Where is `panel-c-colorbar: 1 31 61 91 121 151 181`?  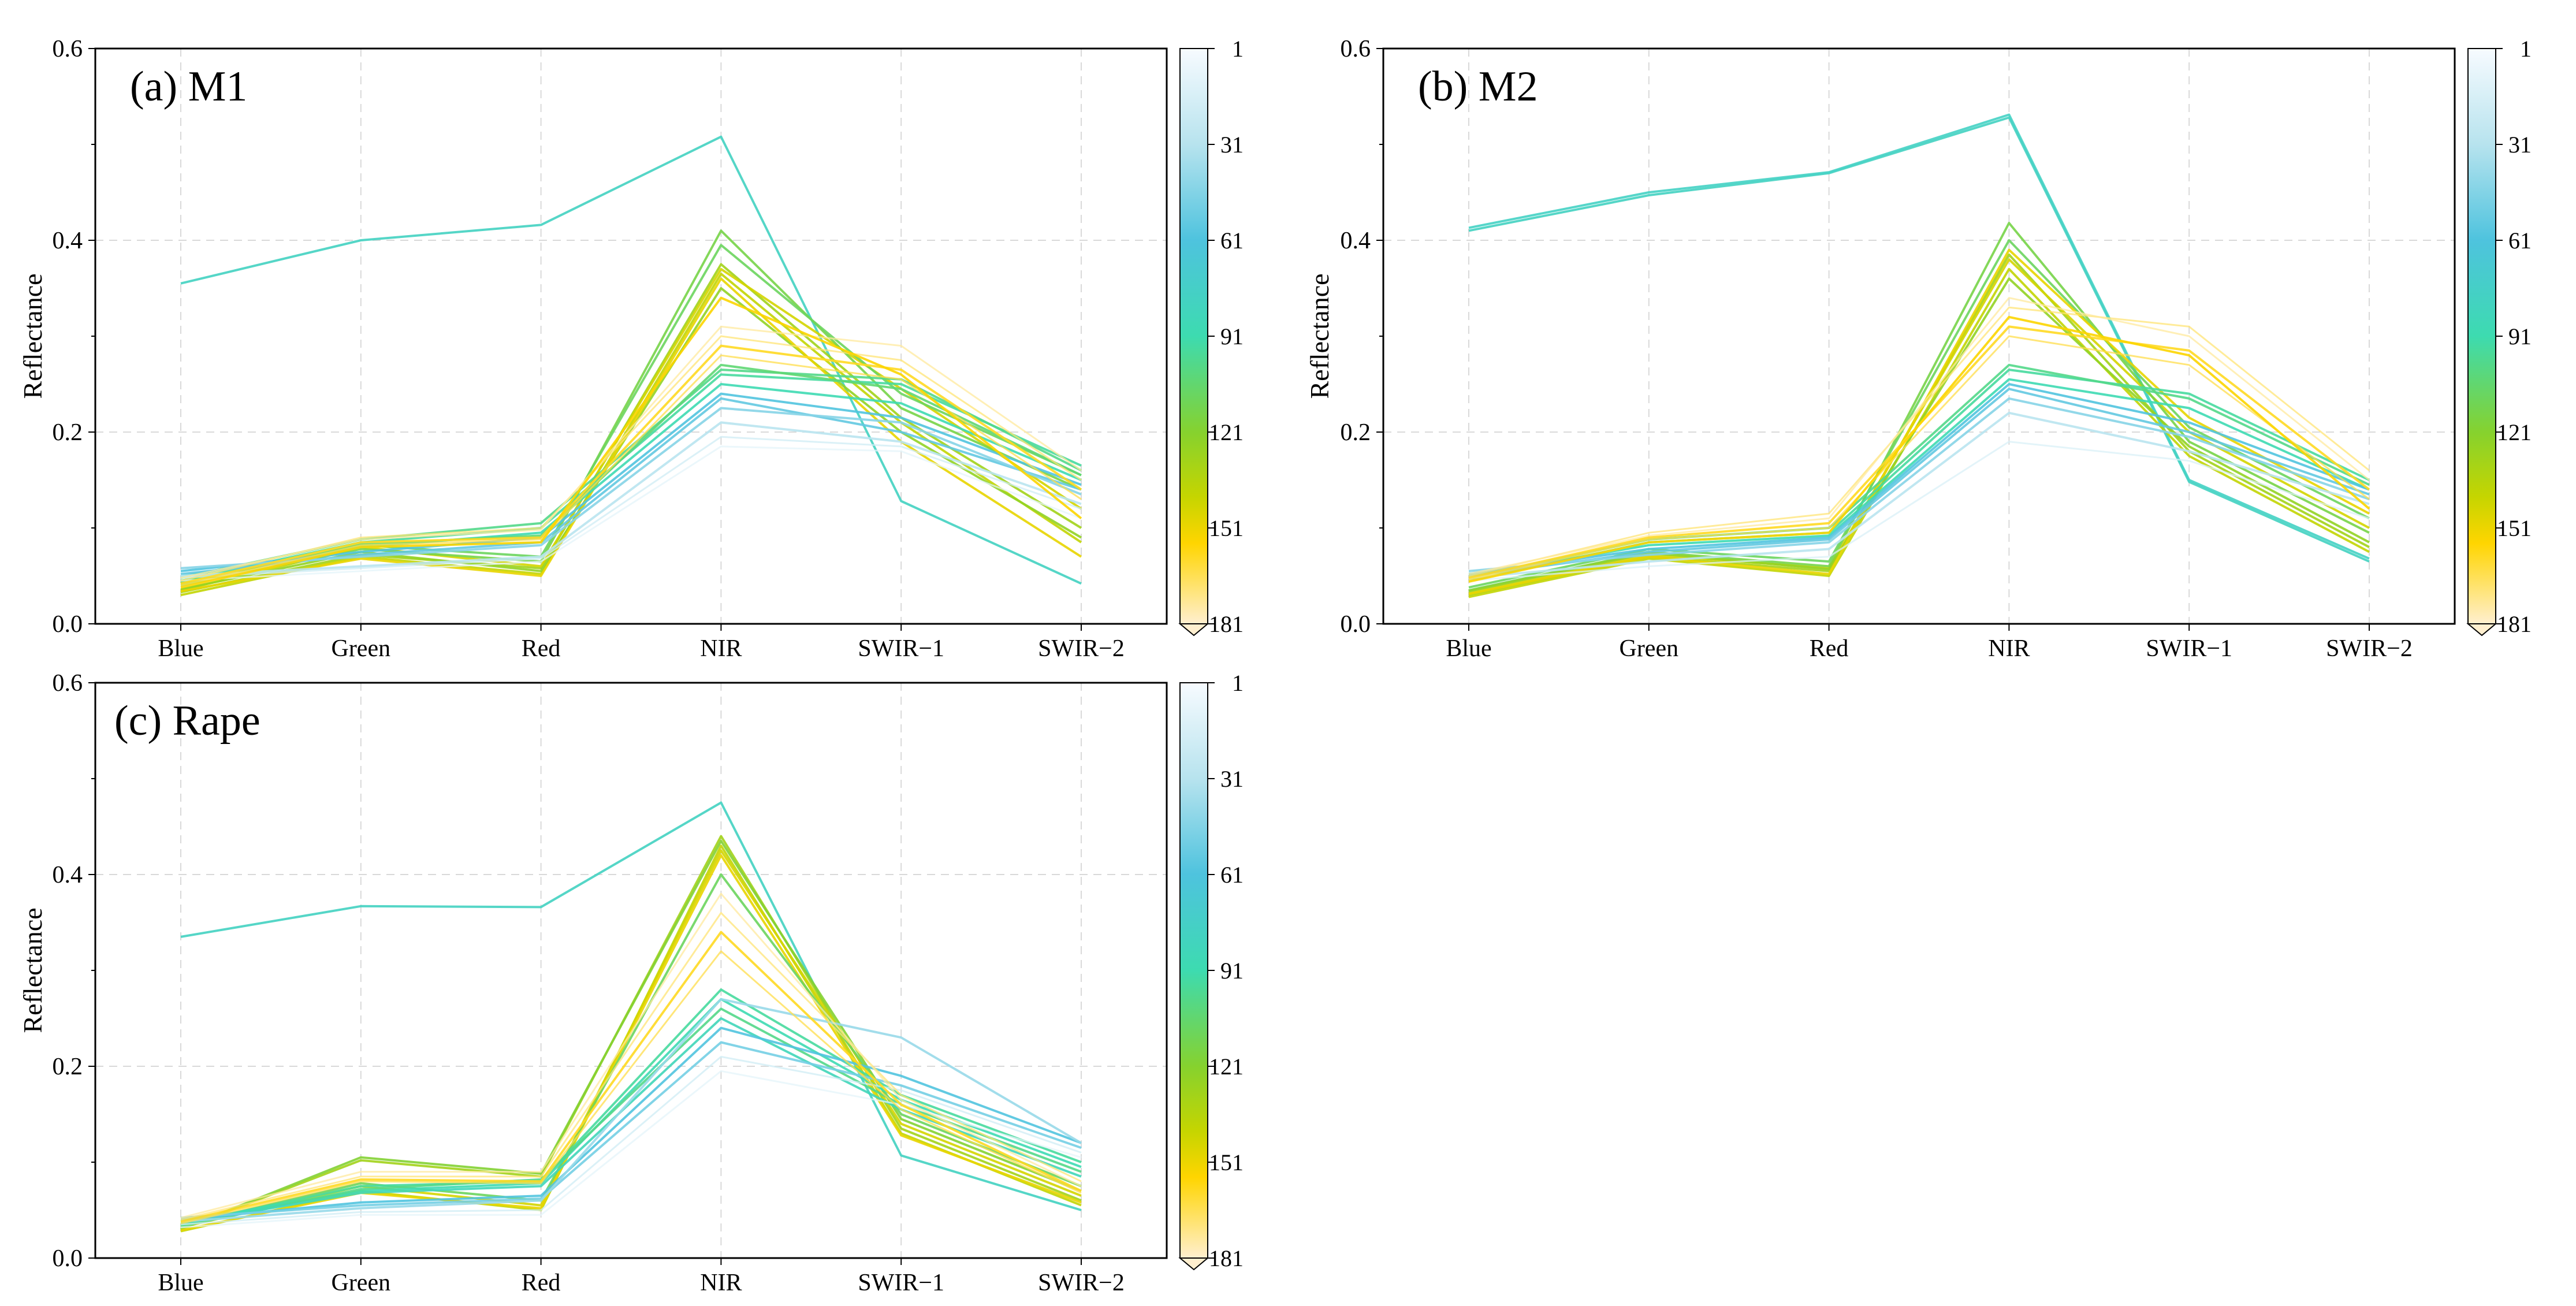 panel-c-colorbar: 1 31 61 91 121 151 181 is located at coordinates (1211, 970).